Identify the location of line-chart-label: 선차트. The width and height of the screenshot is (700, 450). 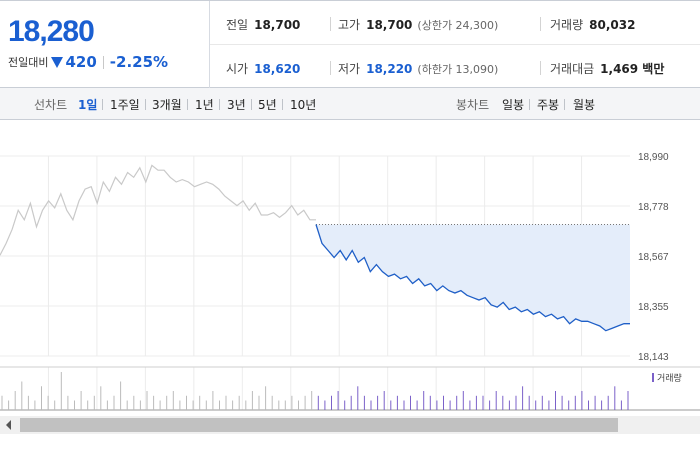
(51, 105).